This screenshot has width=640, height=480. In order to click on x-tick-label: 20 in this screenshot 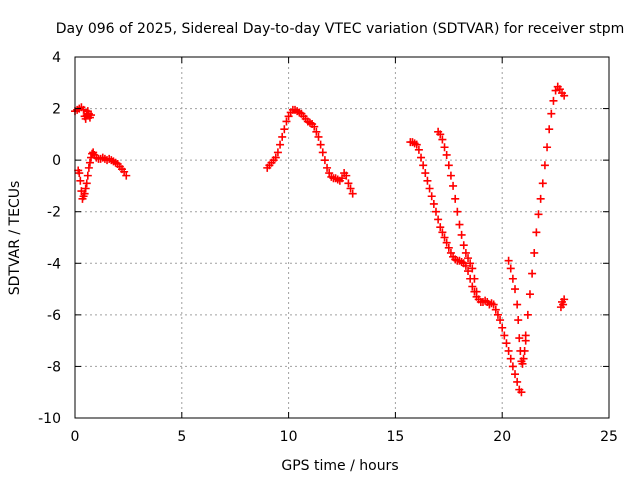, I will do `click(502, 437)`.